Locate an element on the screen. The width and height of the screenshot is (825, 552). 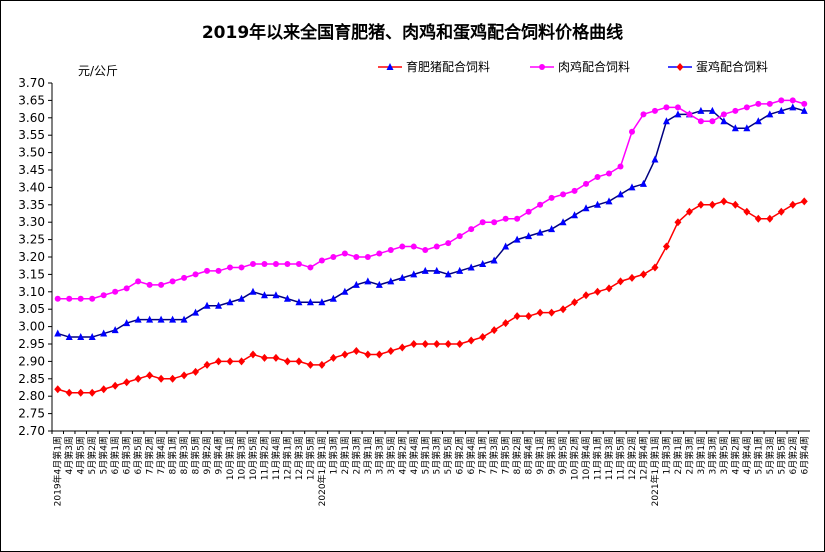
x-tick-label: 11月第1周 is located at coordinates (598, 458).